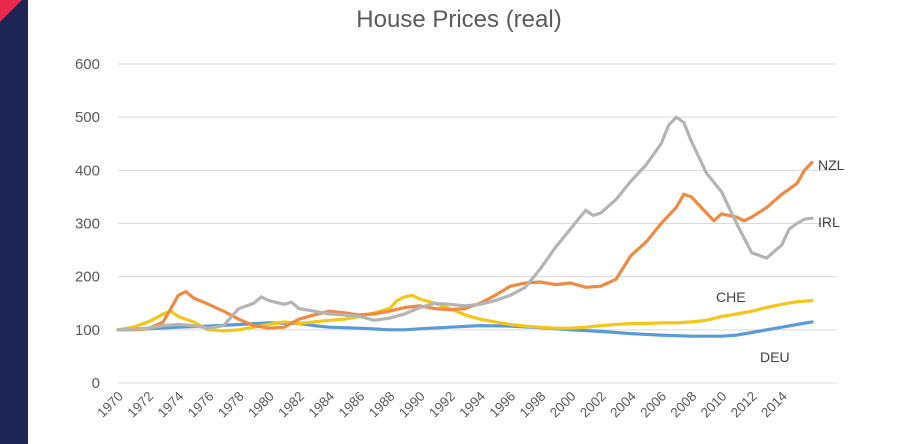 Image resolution: width=918 pixels, height=444 pixels. What do you see at coordinates (465, 313) in the screenshot?
I see `series-line-che` at bounding box center [465, 313].